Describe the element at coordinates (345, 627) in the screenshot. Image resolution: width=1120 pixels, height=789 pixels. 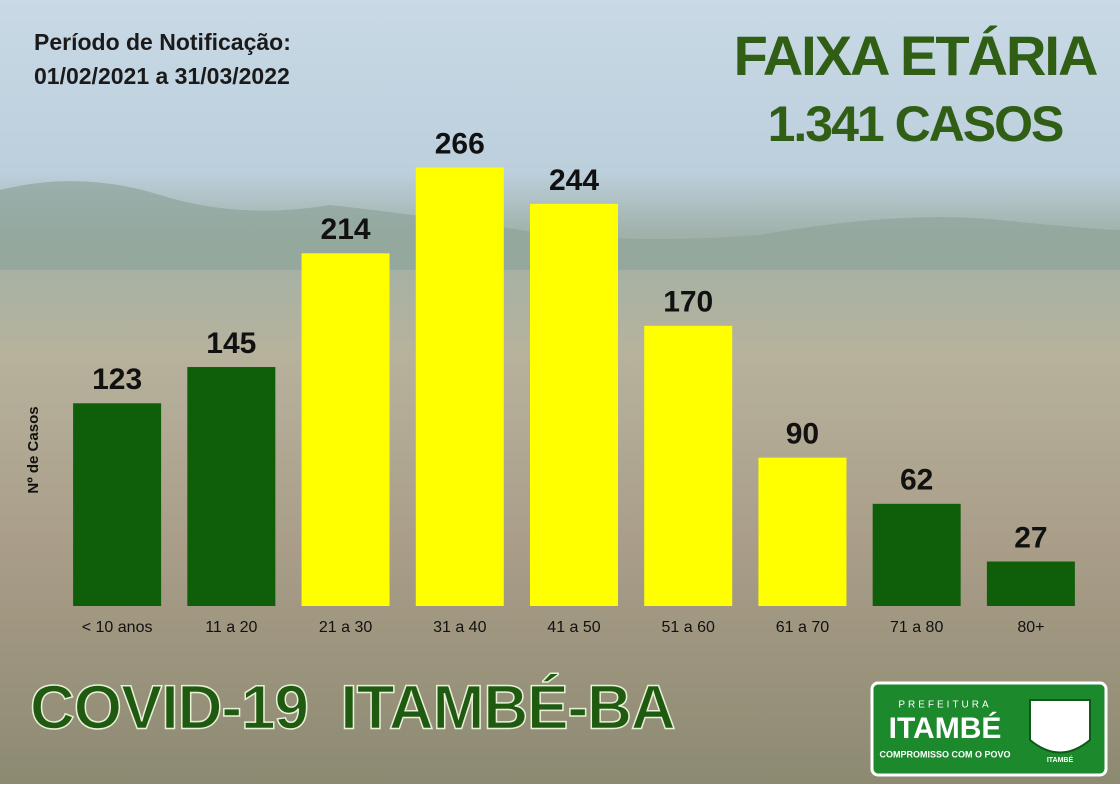
I see `x-tick-label: 21 a 30` at that location.